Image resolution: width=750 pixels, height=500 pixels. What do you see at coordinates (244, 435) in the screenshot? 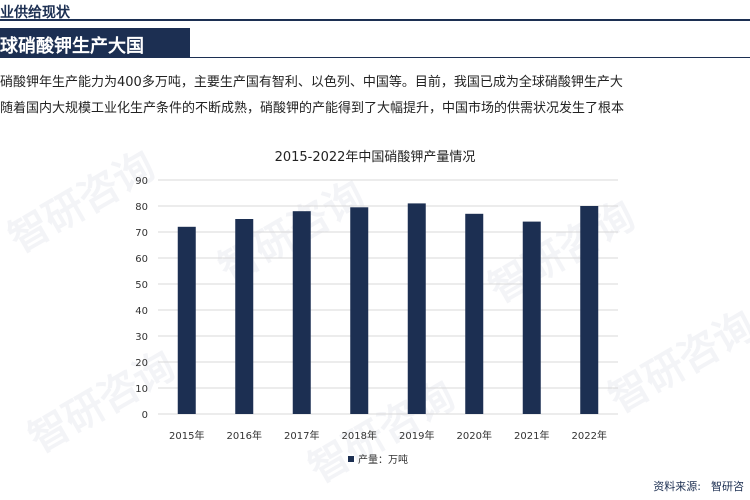
I see `x-tick-label: 2016年` at bounding box center [244, 435].